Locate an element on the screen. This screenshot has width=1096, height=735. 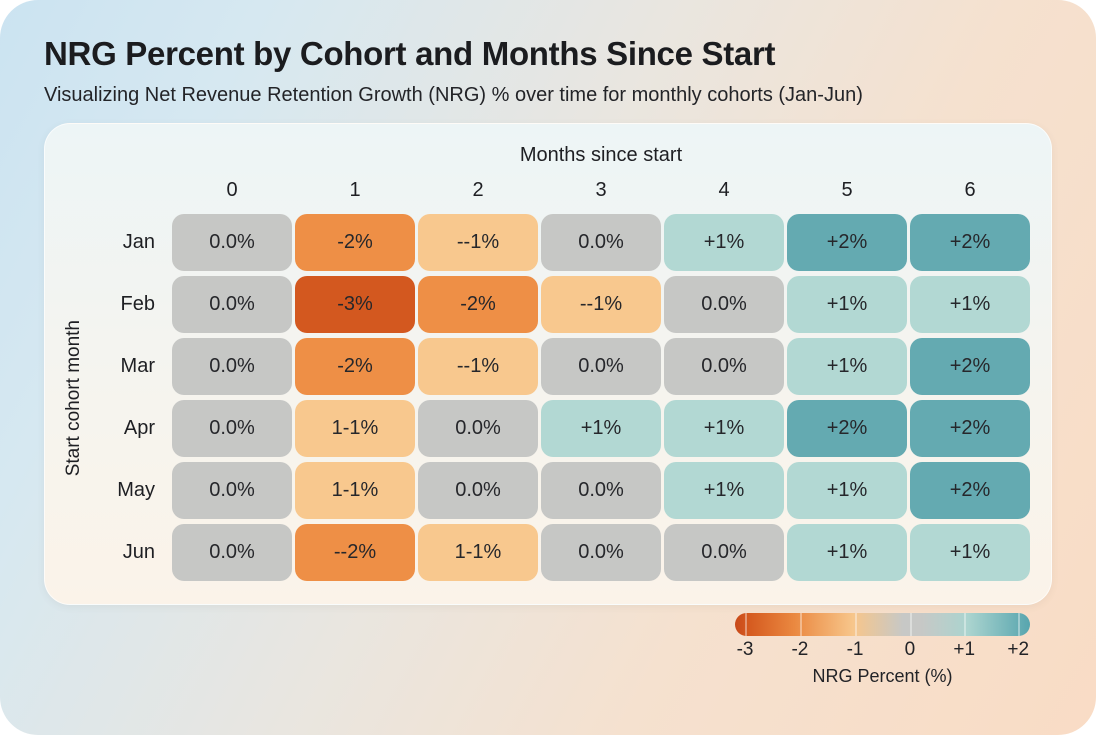
row-label: Jan is located at coordinates (138, 241).